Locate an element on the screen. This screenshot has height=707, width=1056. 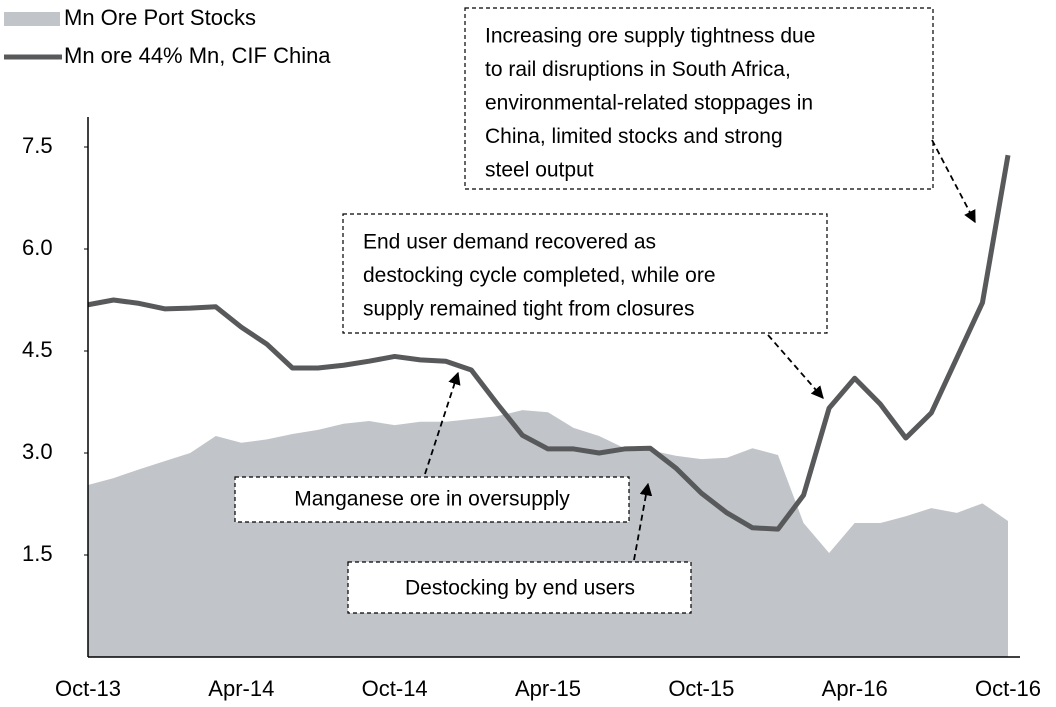
x-tick-label: Oct-14 is located at coordinates (395, 688).